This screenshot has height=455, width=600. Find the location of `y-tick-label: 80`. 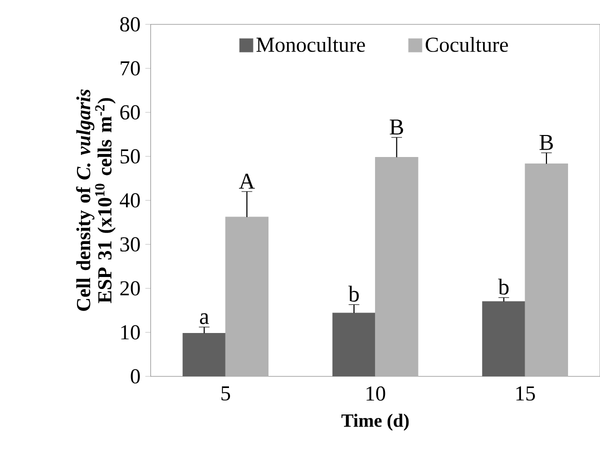

y-tick-label: 80 is located at coordinates (130, 24).